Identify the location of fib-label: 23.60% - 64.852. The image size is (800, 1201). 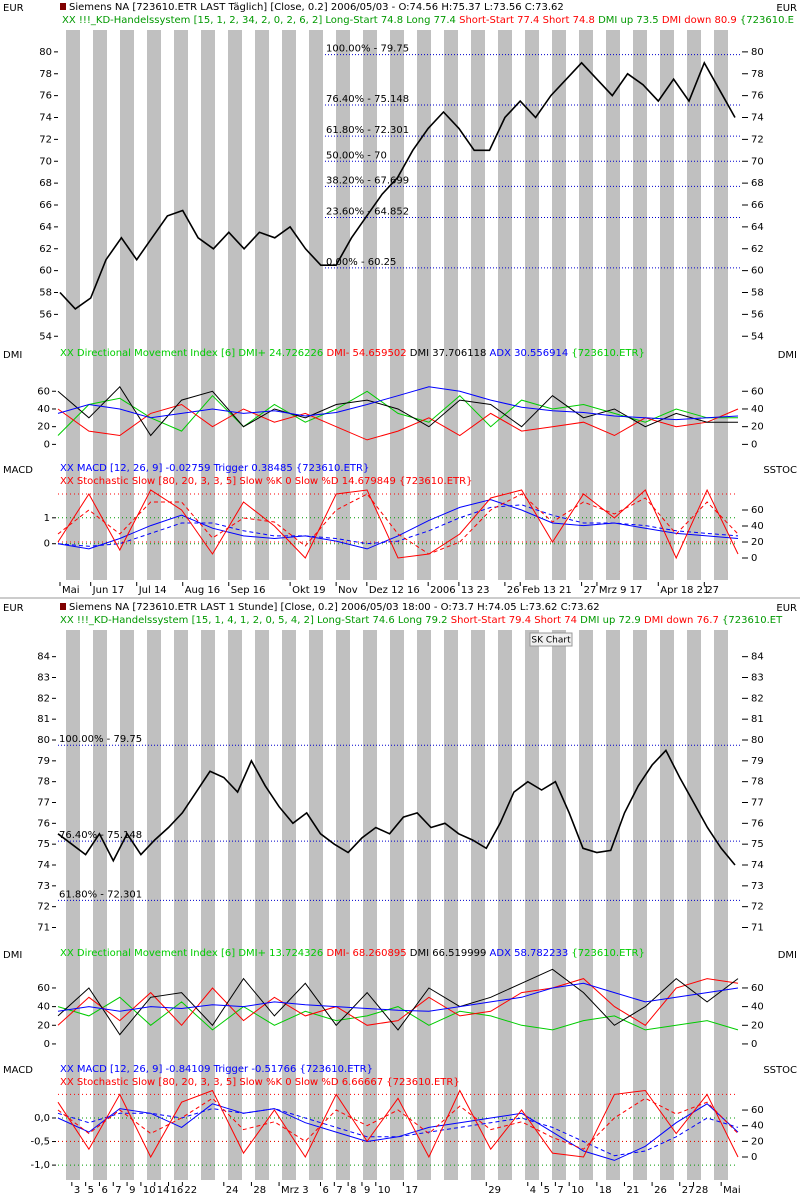
(367, 212).